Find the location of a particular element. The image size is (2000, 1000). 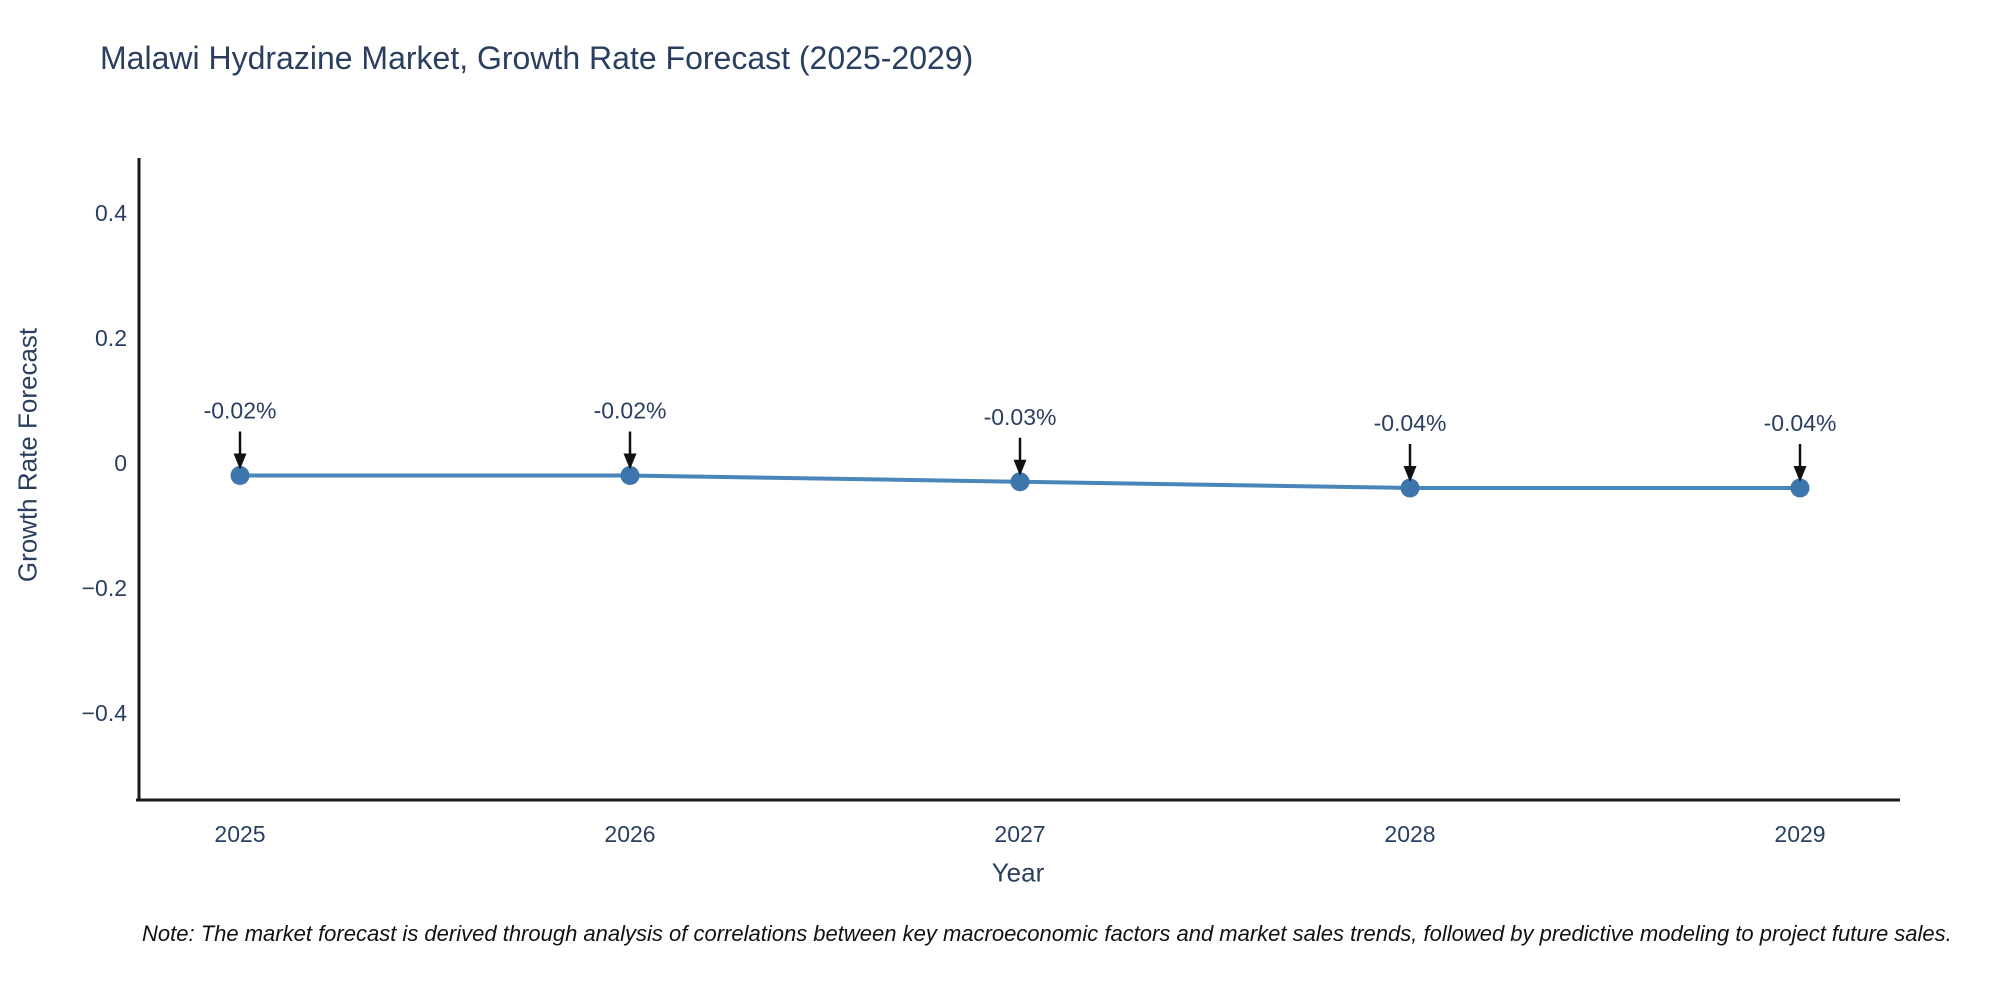

y-tick-label: −0.4 is located at coordinates (105, 713).